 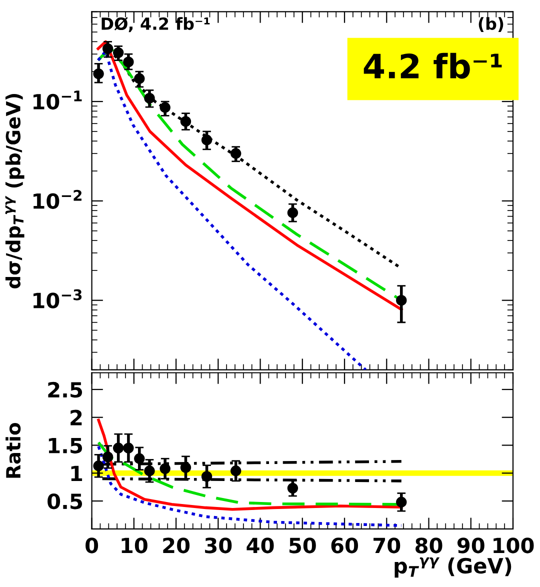 What do you see at coordinates (260, 546) in the screenshot?
I see `x-tick-label: 40` at bounding box center [260, 546].